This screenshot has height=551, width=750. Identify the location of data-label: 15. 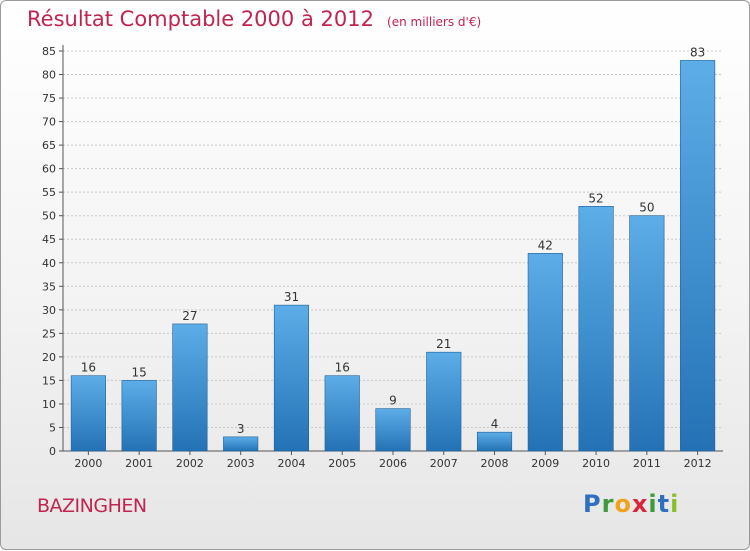
(139, 372).